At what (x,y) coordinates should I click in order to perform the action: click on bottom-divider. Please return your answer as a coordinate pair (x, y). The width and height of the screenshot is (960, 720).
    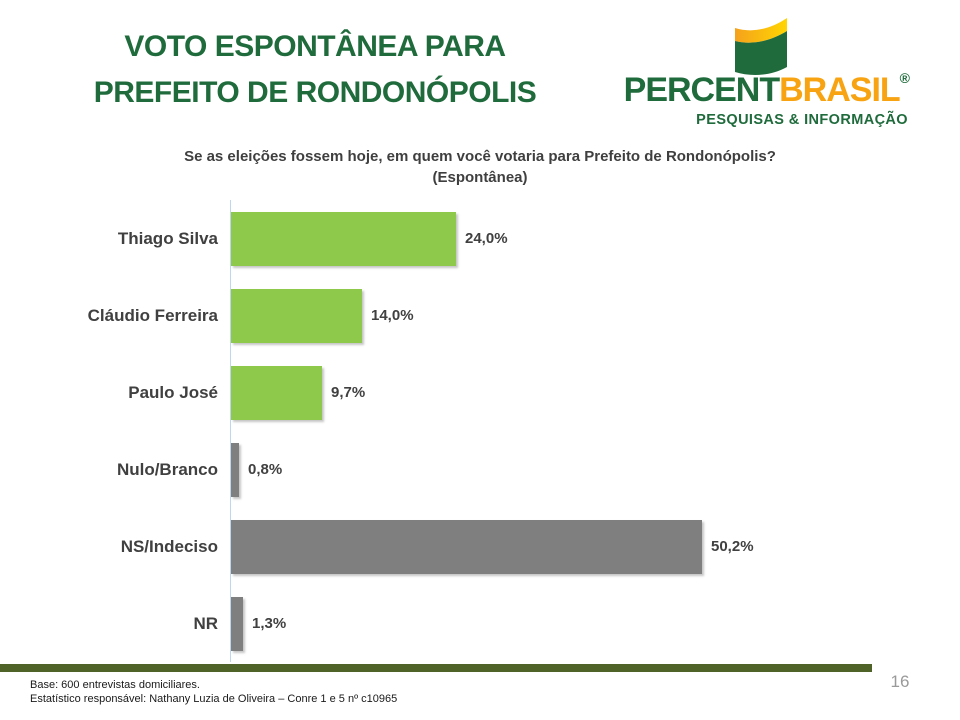
    Looking at the image, I should click on (436, 668).